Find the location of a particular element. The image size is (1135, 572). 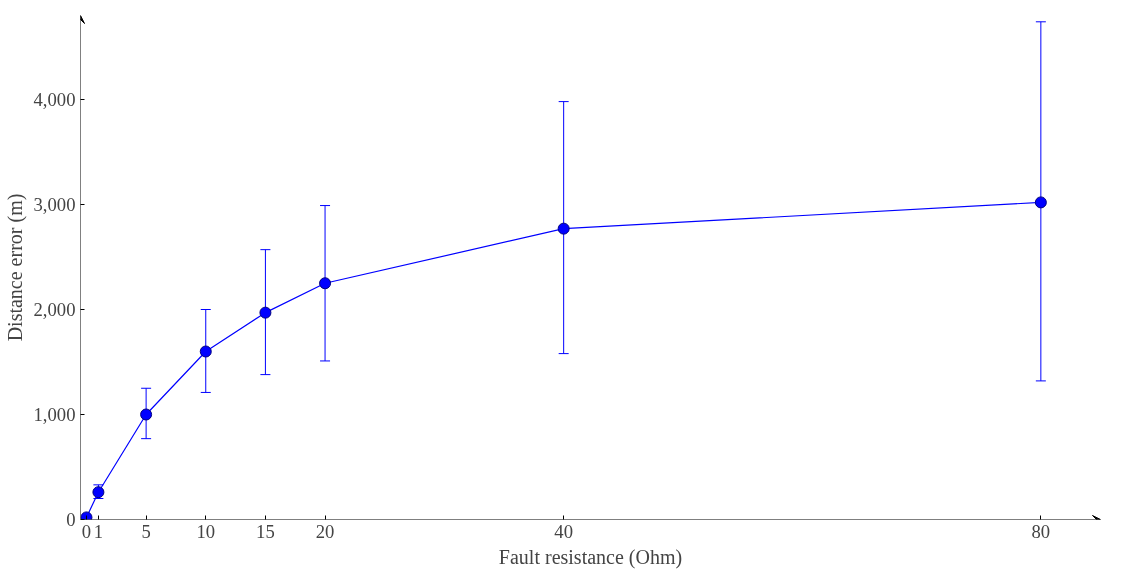

y-tick-label: 3,000 is located at coordinates (54, 204).